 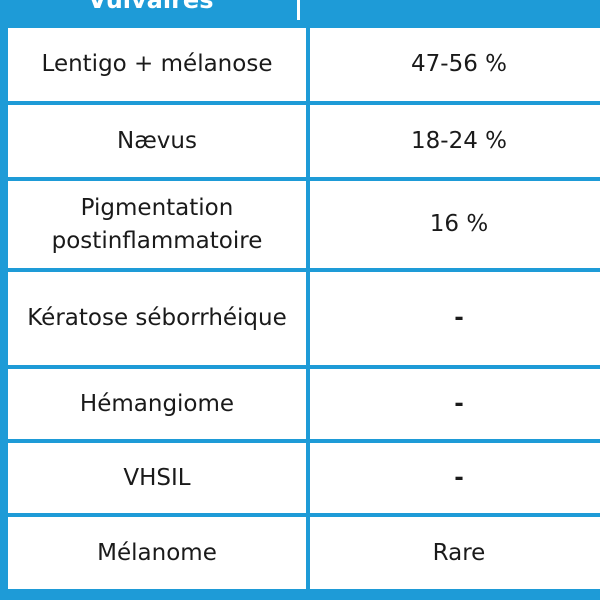 I want to click on table-row: Pigmentation postinflammatoire 16 %, so click(x=304, y=224).